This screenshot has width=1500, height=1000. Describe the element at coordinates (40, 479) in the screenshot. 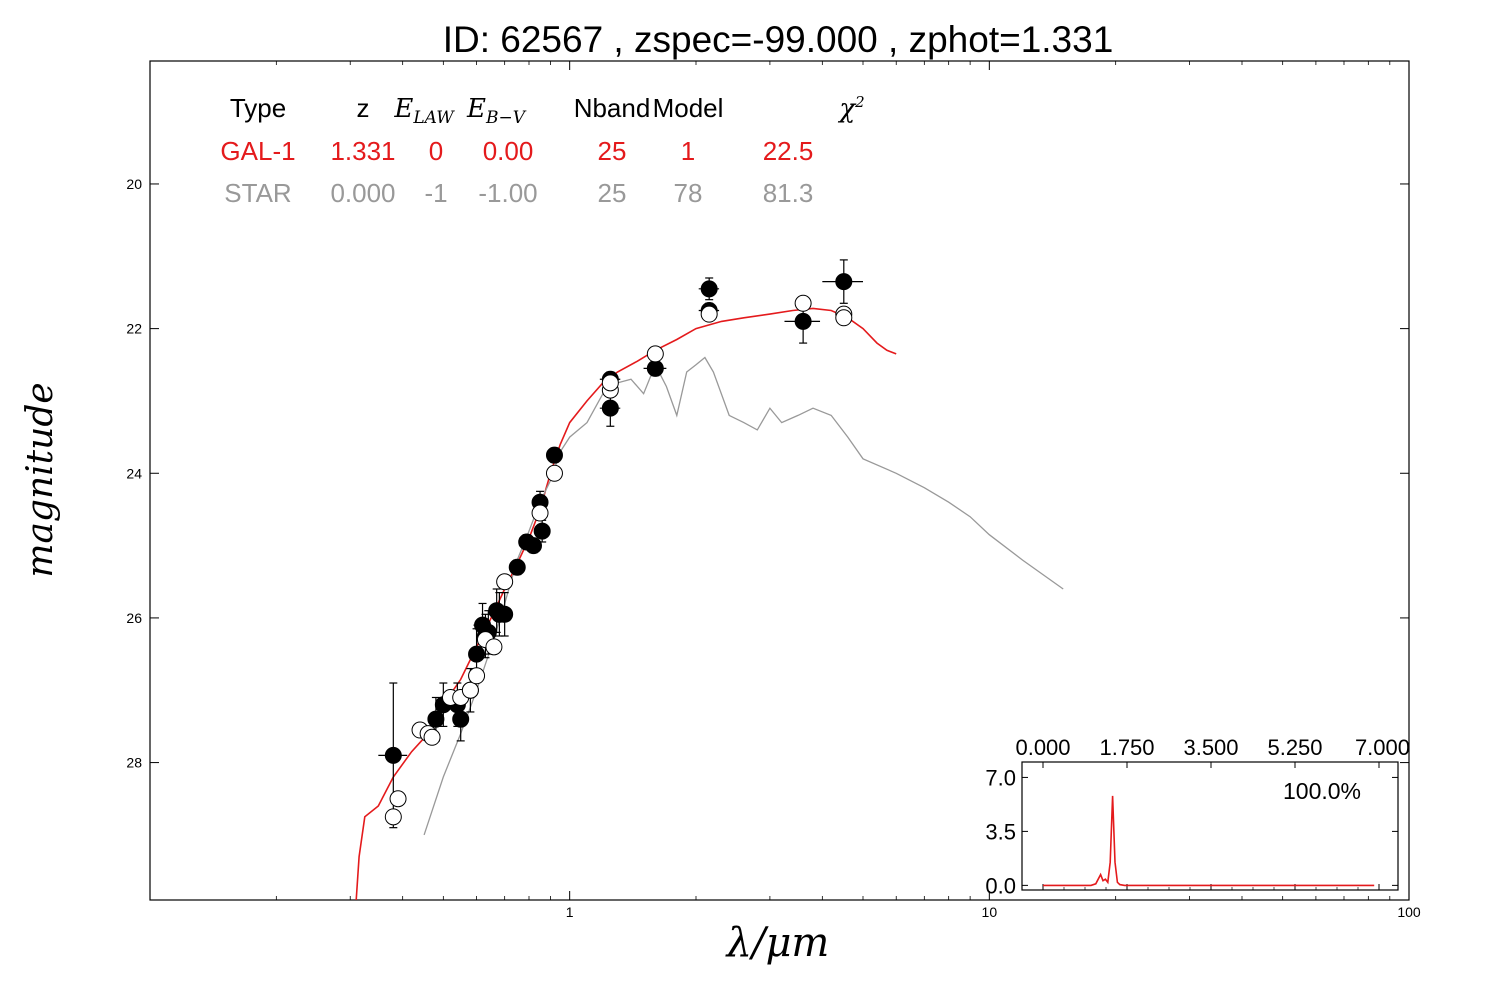

I see `y-axis-label: magnitude` at that location.